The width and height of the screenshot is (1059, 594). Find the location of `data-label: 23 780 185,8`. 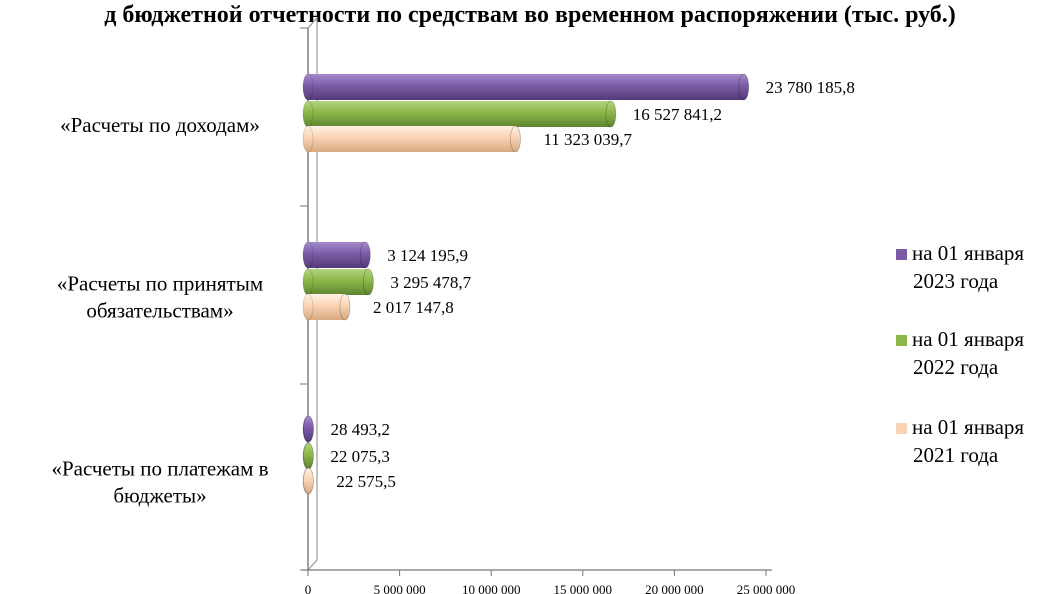

data-label: 23 780 185,8 is located at coordinates (810, 87).